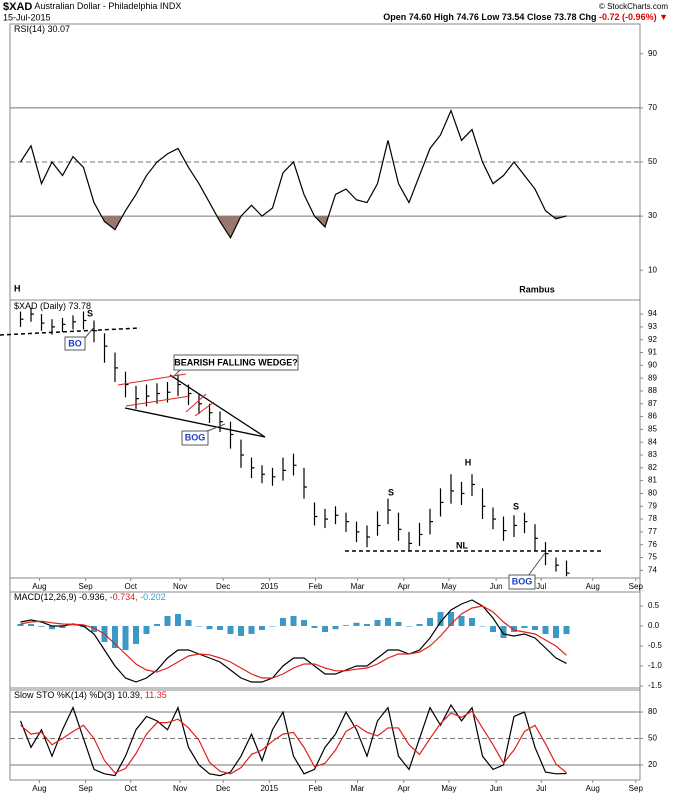 The width and height of the screenshot is (674, 800). I want to click on legend-value: 11.35, so click(156, 695).